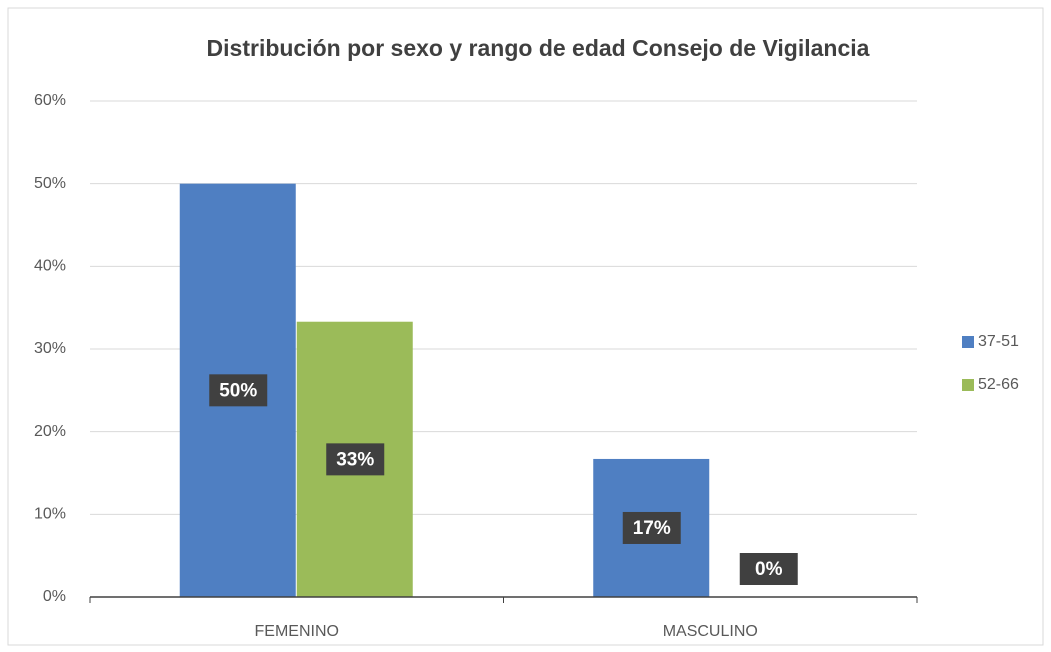  I want to click on legend-label: 37-51, so click(998, 341).